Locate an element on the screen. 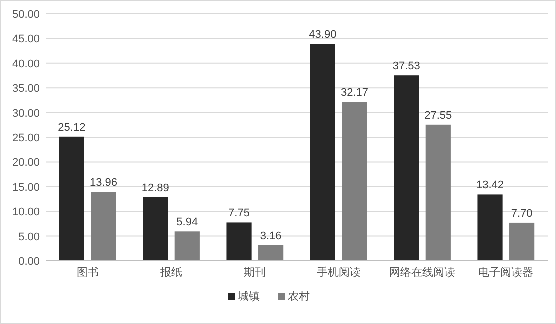 This screenshot has width=556, height=324. x-tick-label: 图书 is located at coordinates (87, 272).